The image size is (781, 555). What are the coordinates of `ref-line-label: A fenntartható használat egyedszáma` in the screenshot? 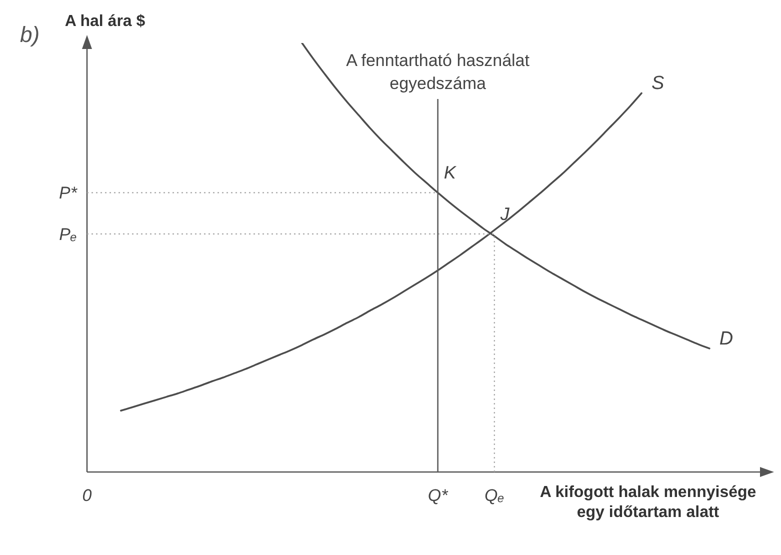 It's located at (438, 72).